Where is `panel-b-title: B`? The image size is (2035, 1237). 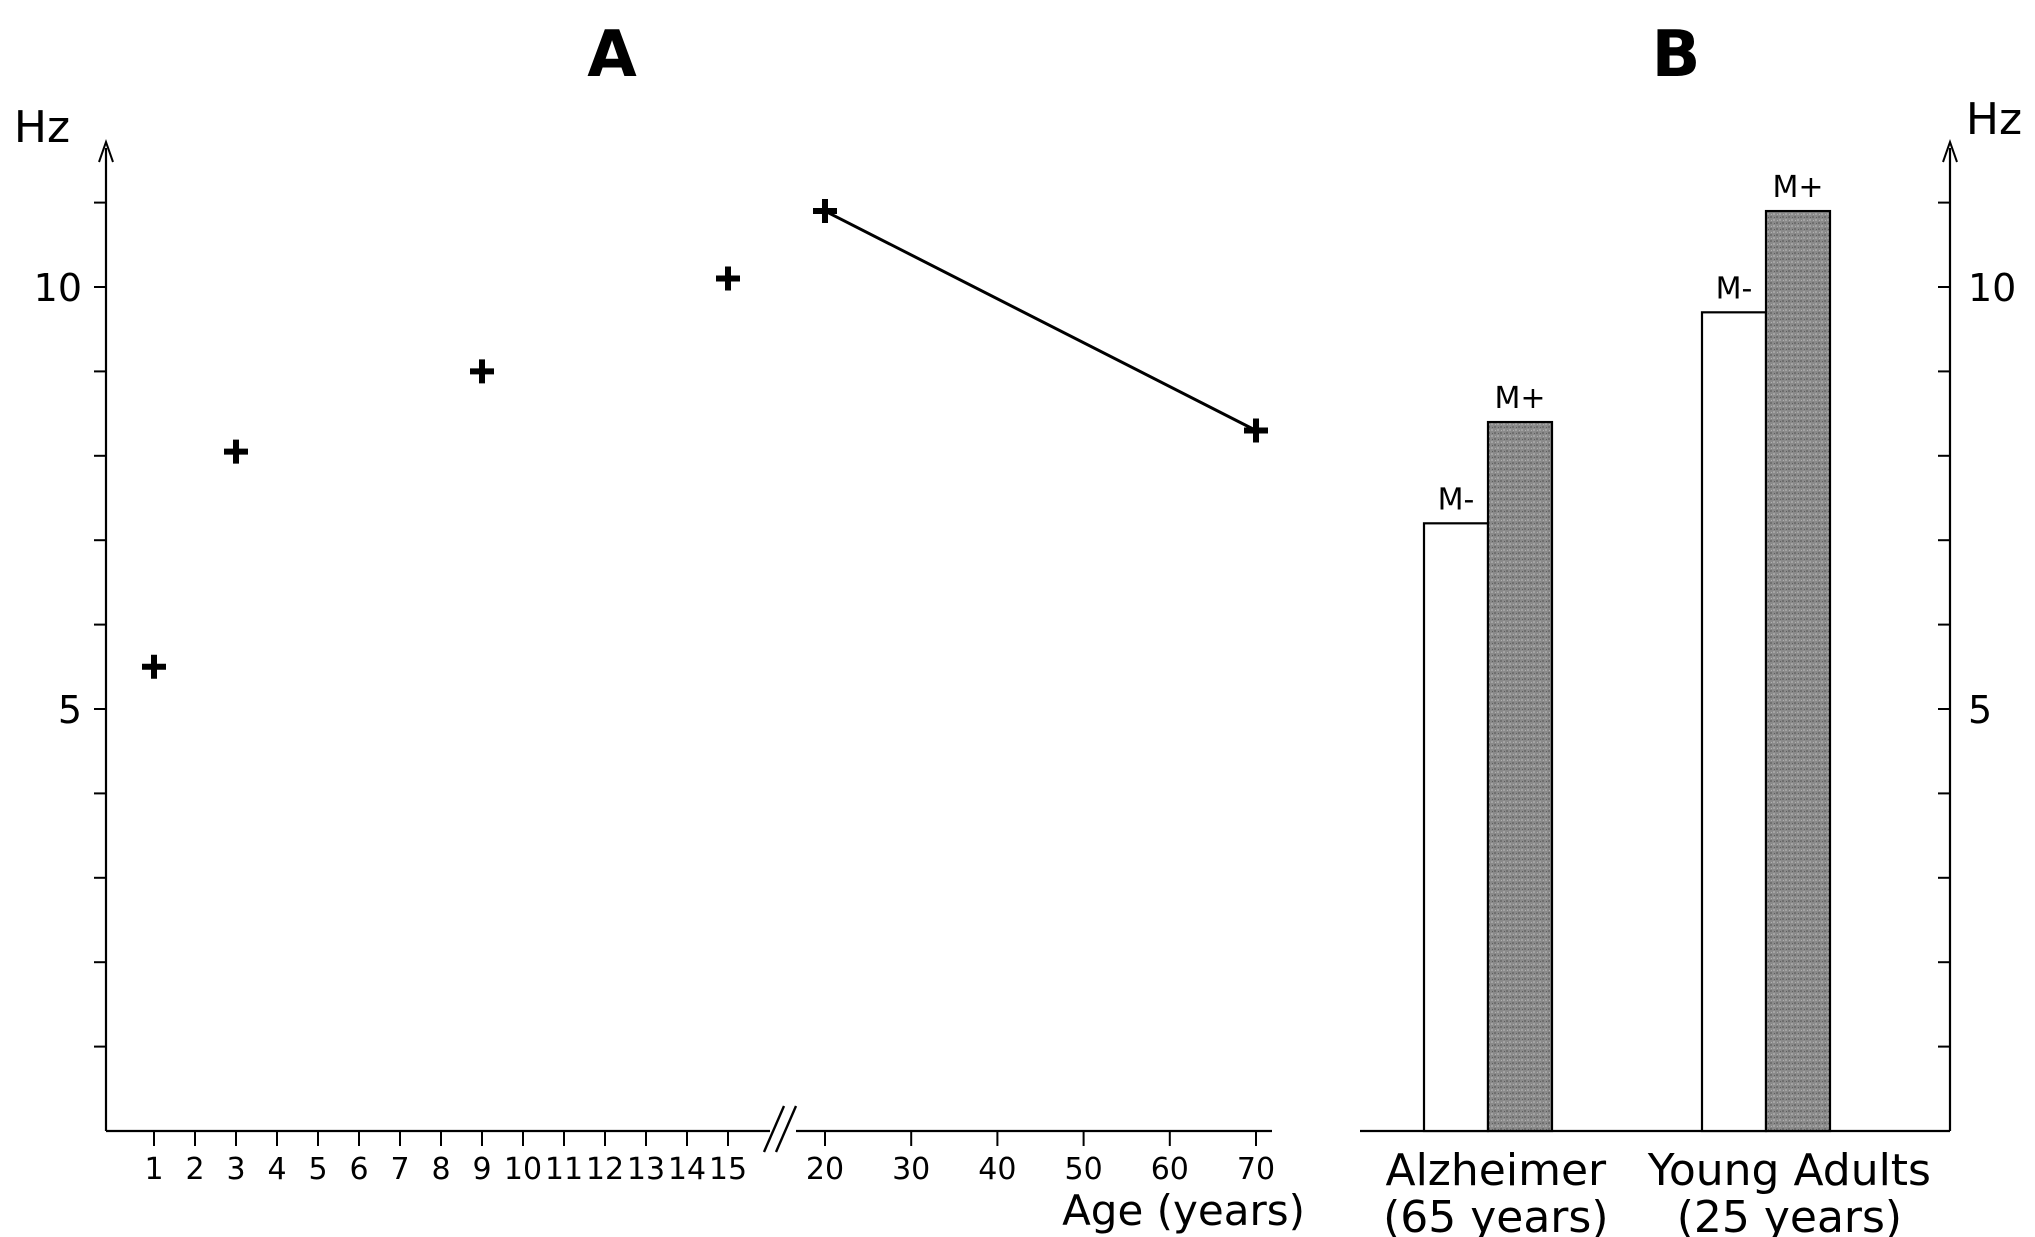 panel-b-title: B is located at coordinates (1676, 55).